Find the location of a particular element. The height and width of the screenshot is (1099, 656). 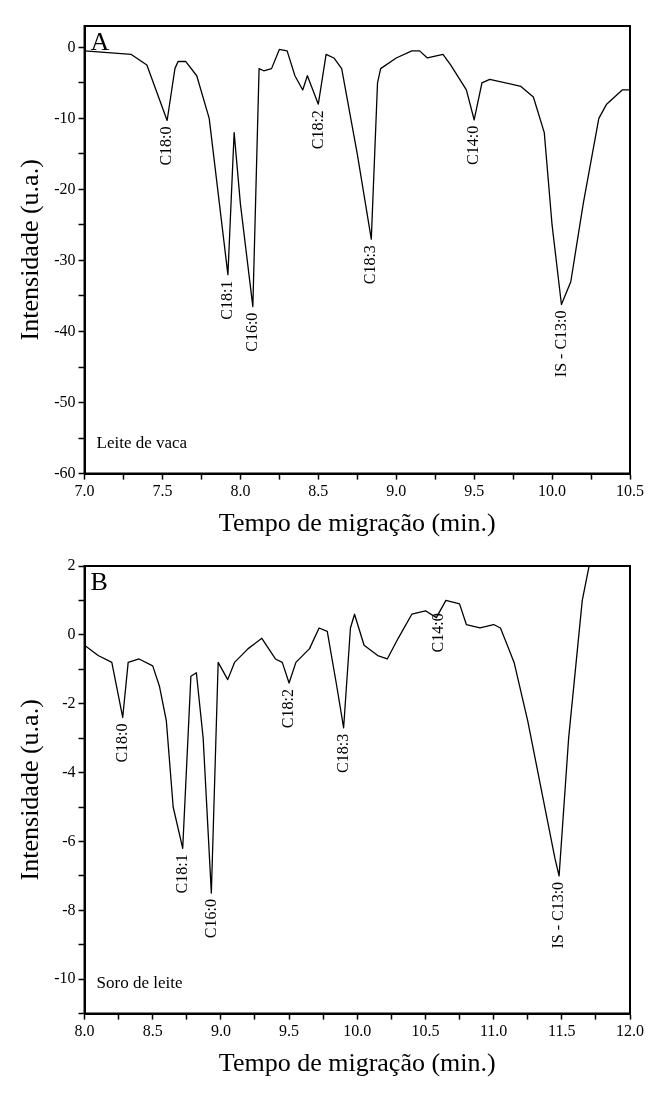

y-tick-label: -4 is located at coordinates (69, 771).